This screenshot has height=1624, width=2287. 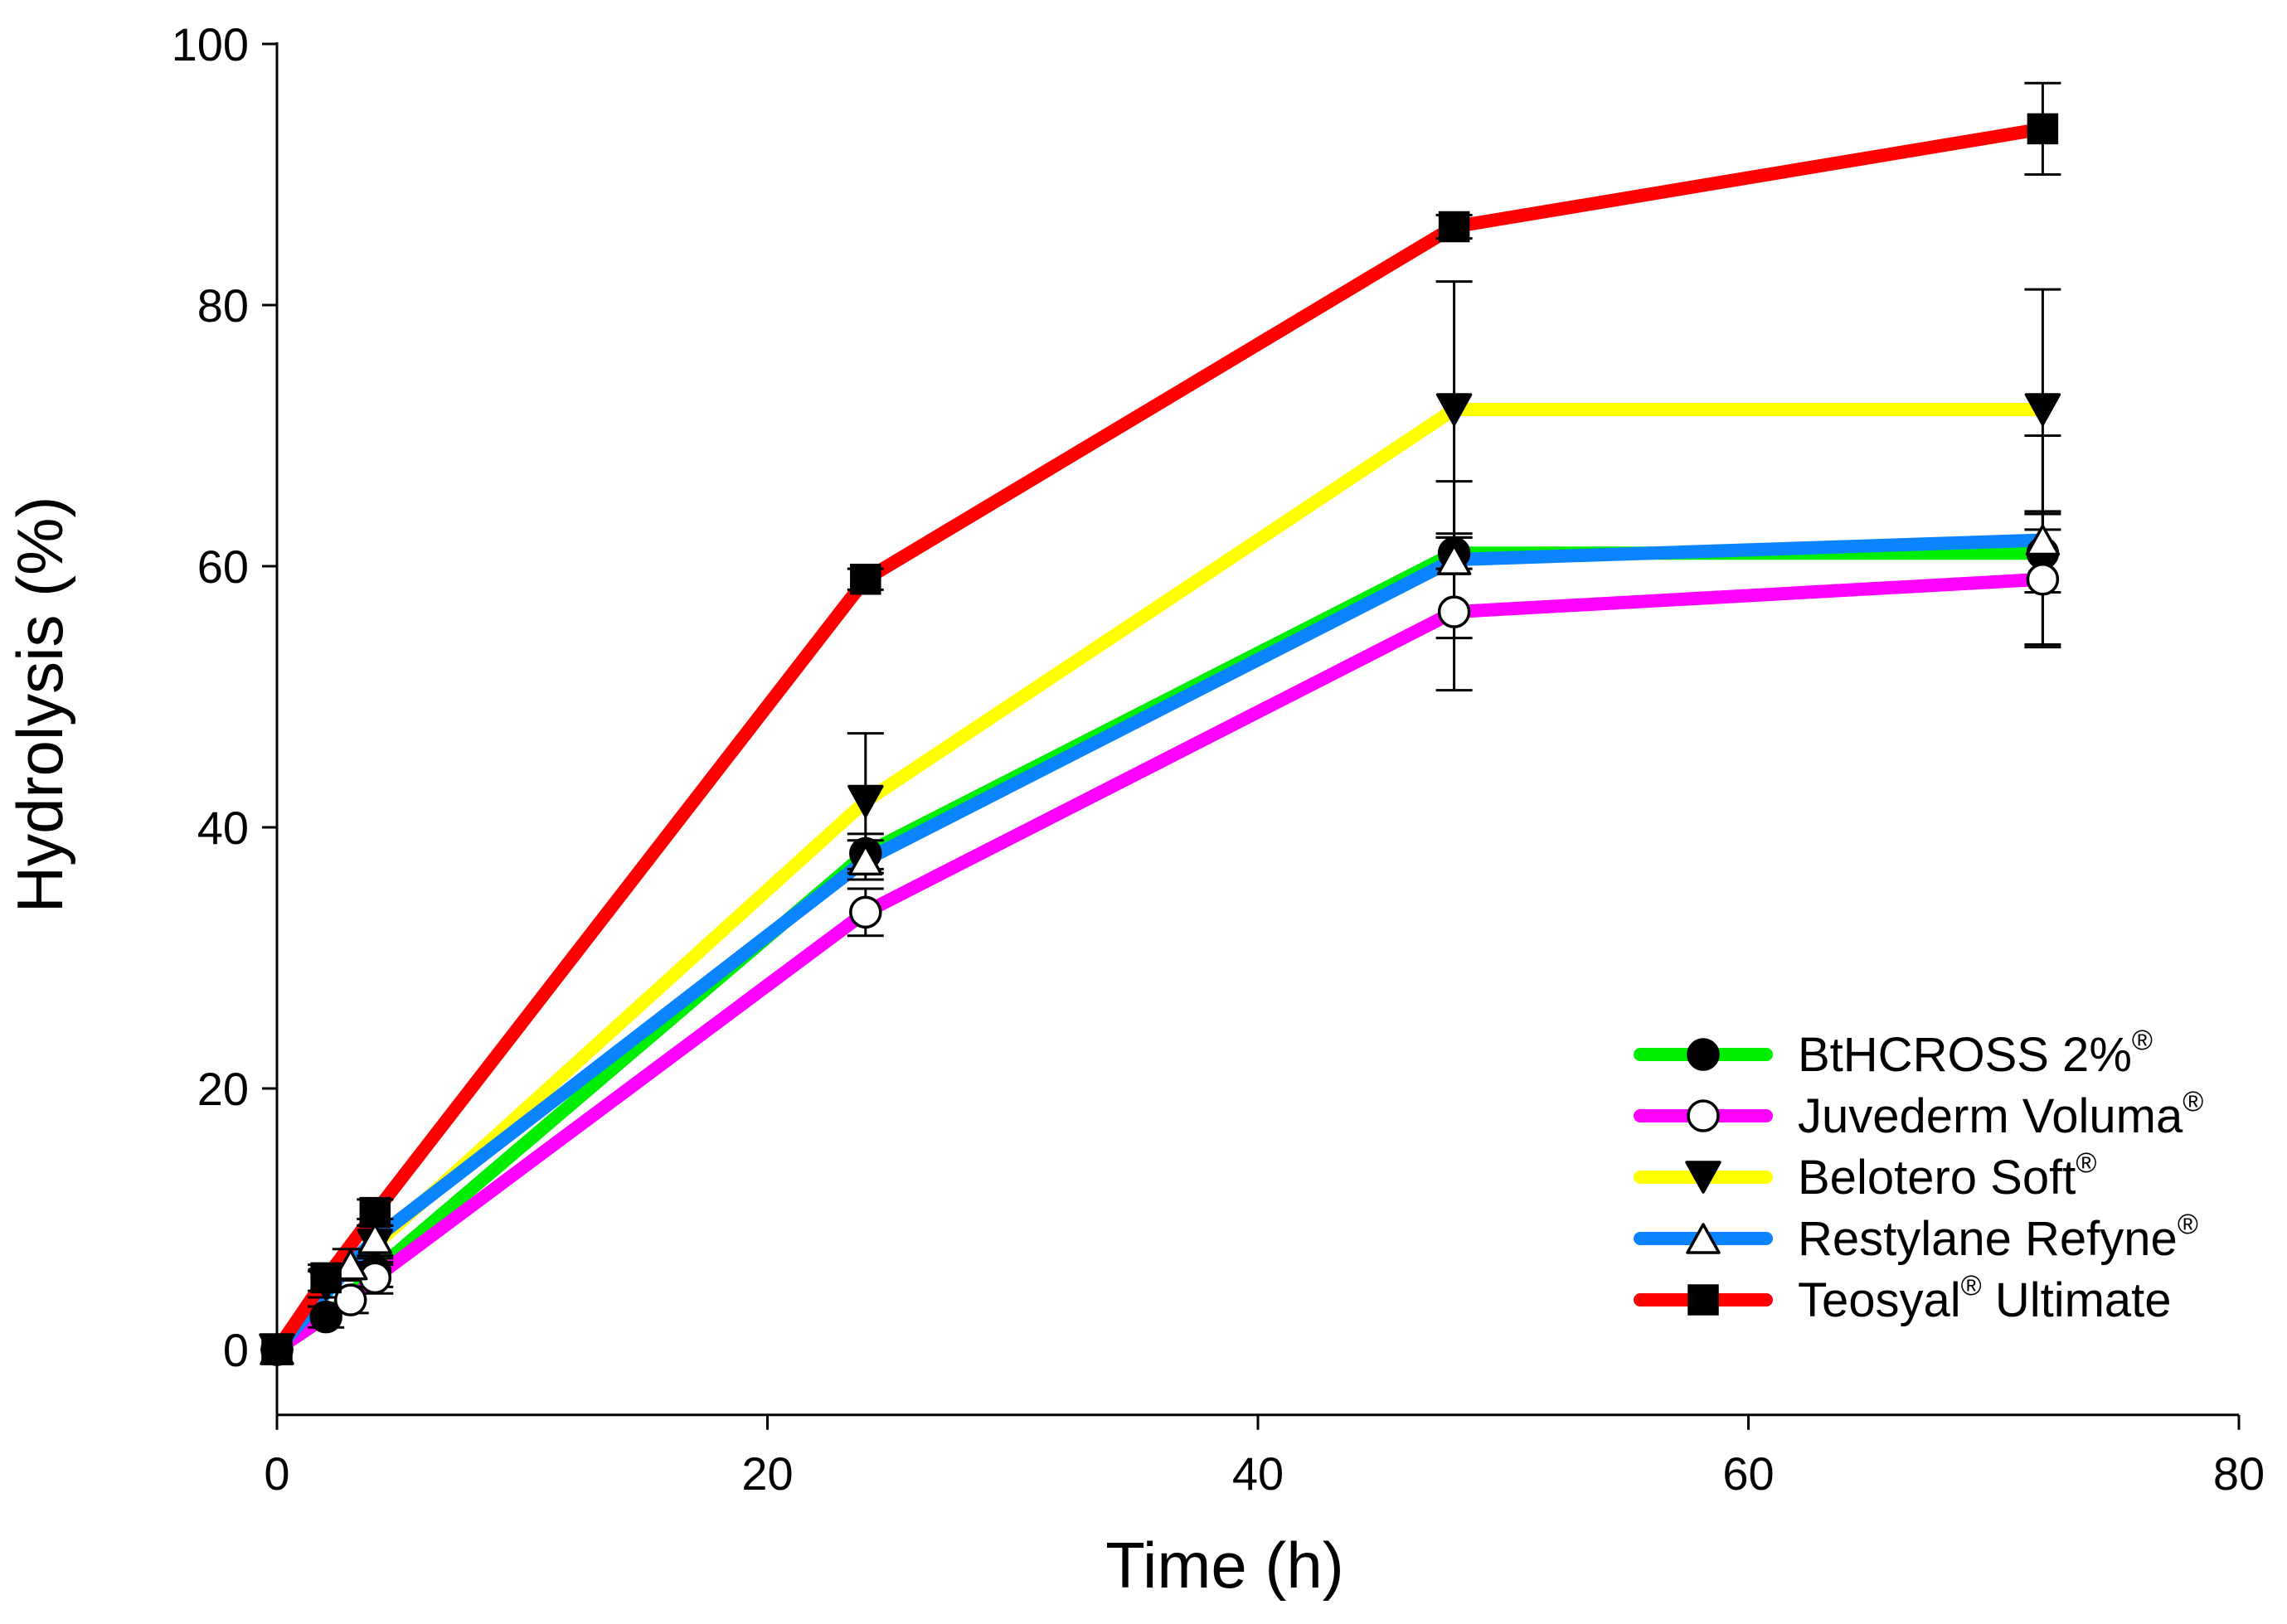 What do you see at coordinates (767, 1473) in the screenshot?
I see `x-tick-label: 20` at bounding box center [767, 1473].